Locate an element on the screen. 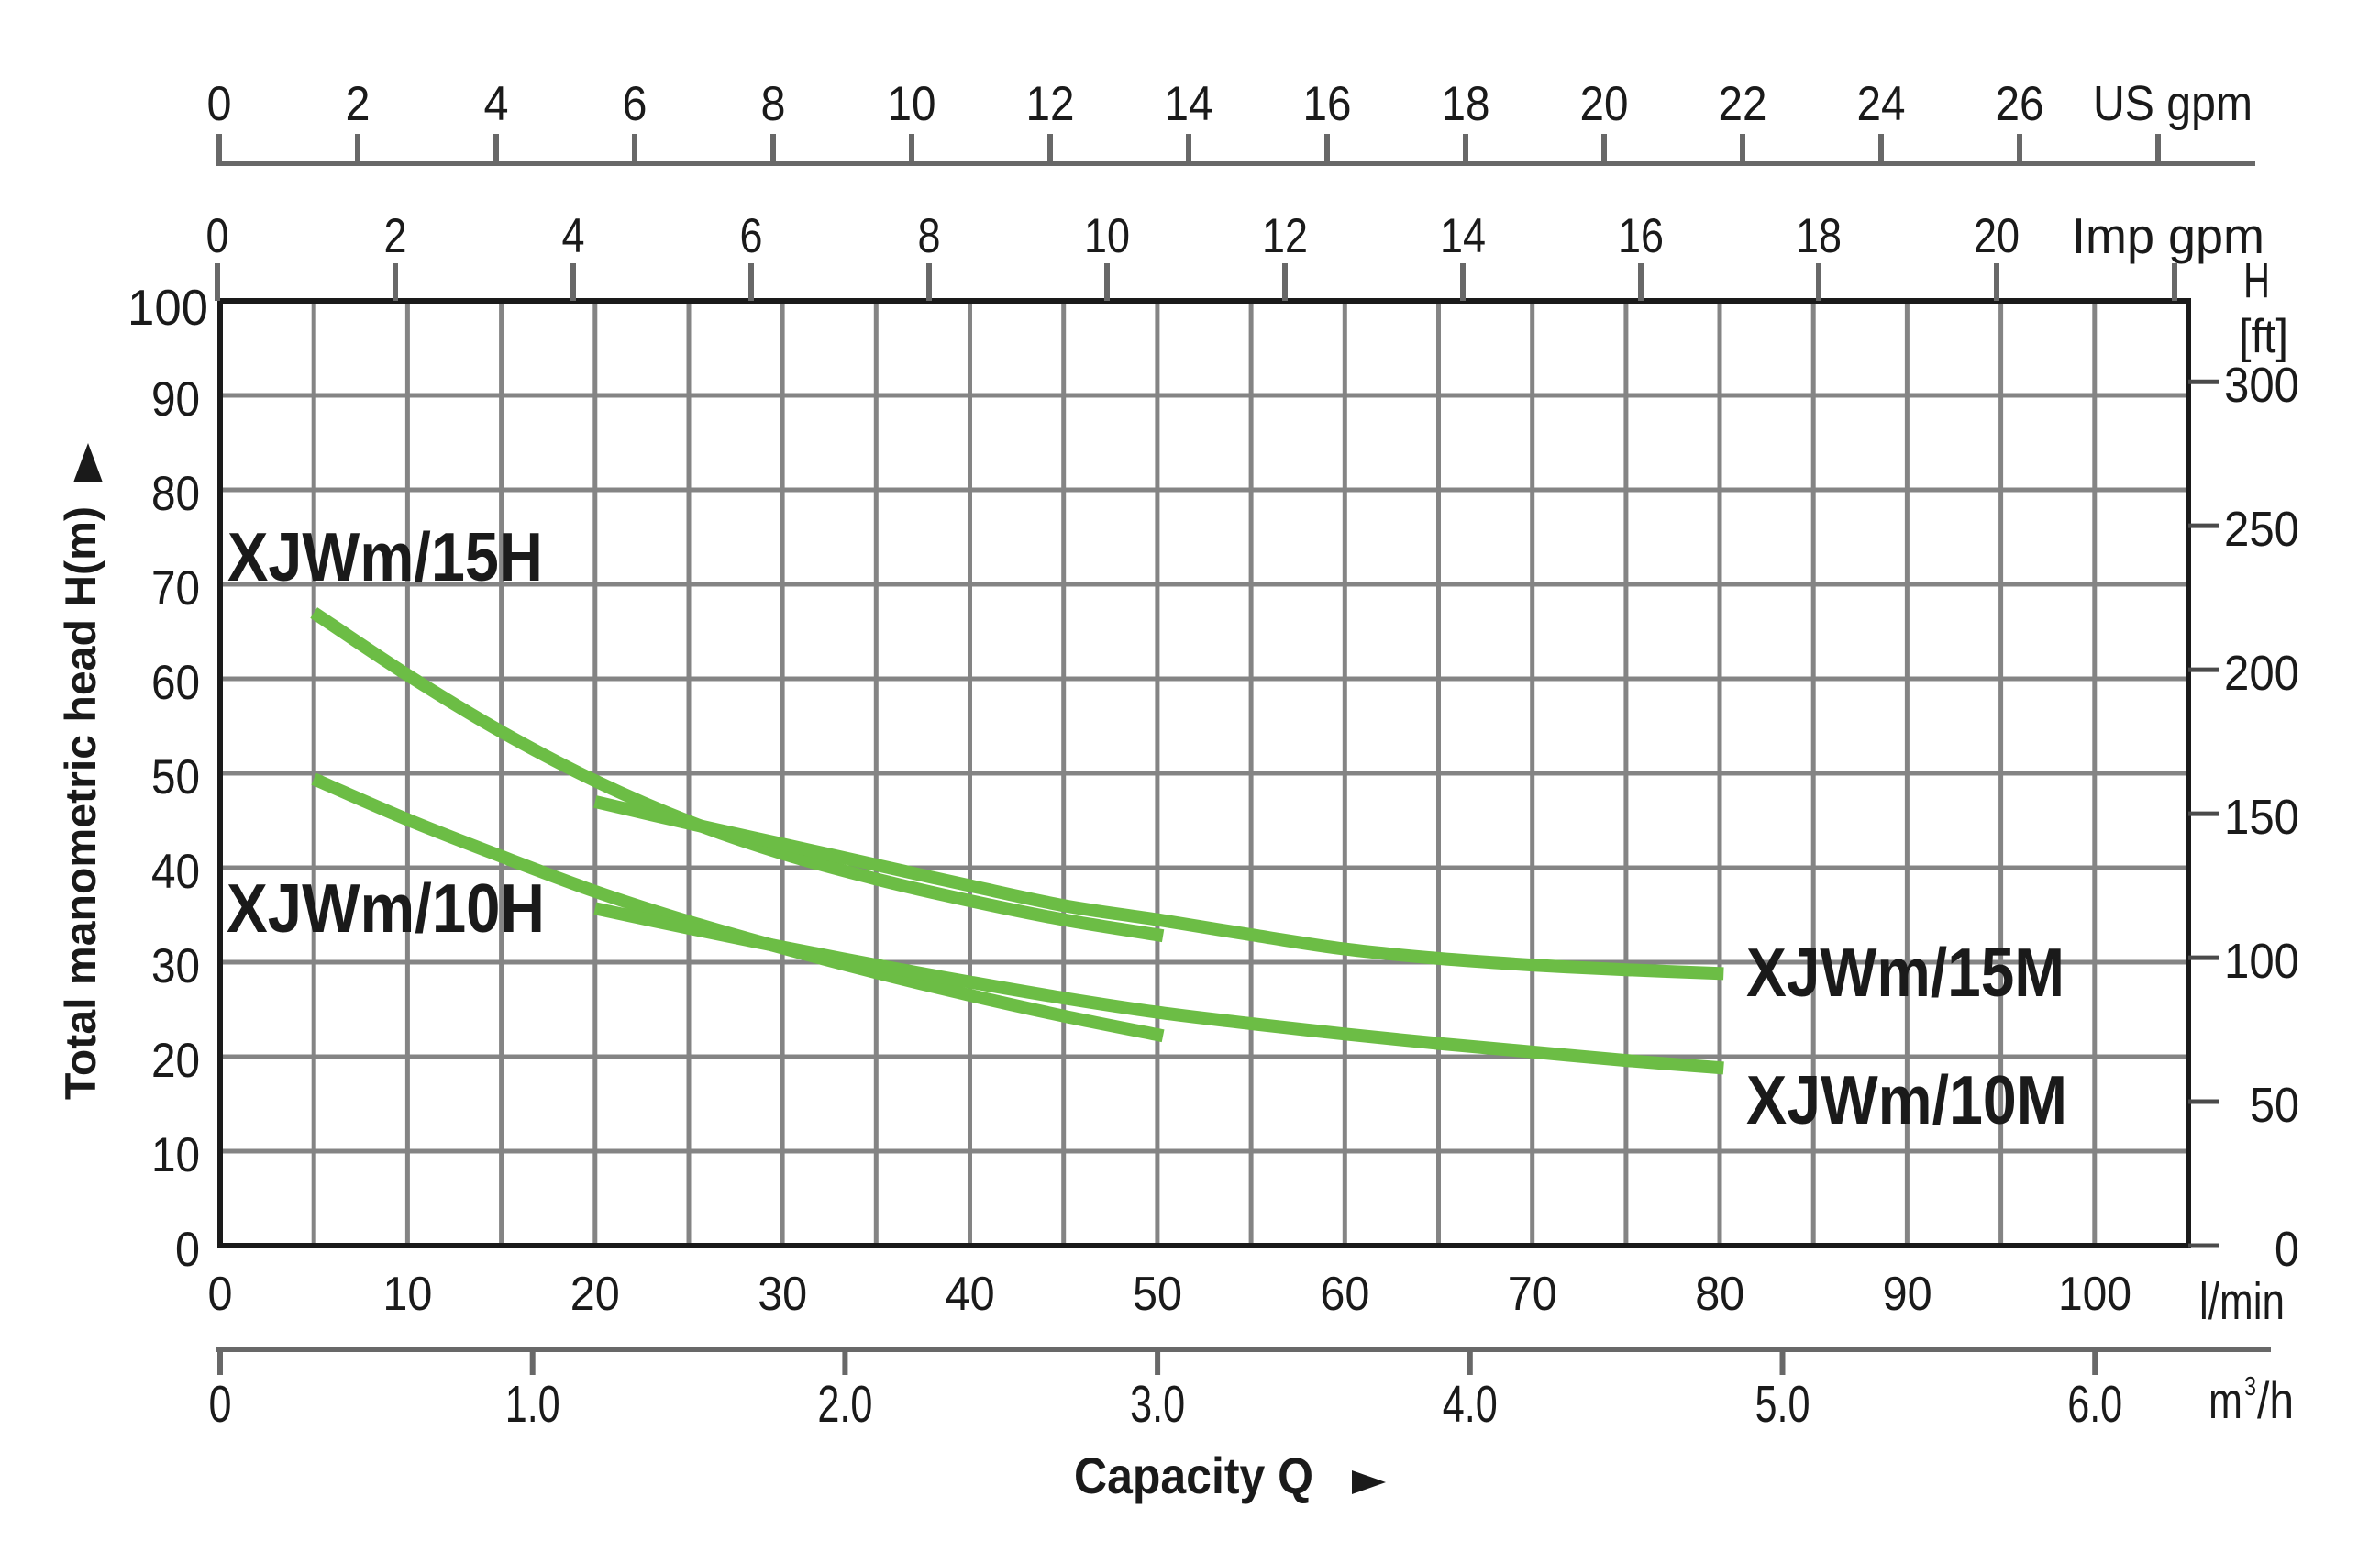 This screenshot has height=1541, width=2380. svg-text: m is located at coordinates (2225, 1400).